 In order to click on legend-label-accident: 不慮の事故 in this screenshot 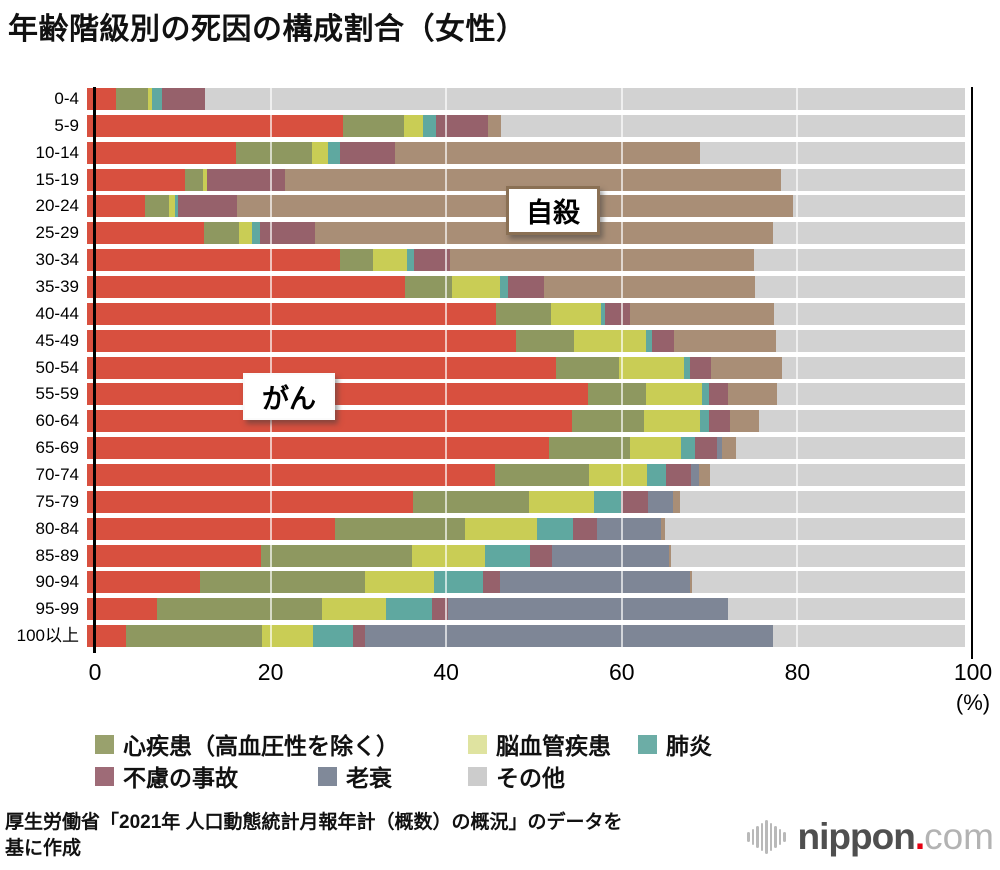, I will do `click(180, 778)`.